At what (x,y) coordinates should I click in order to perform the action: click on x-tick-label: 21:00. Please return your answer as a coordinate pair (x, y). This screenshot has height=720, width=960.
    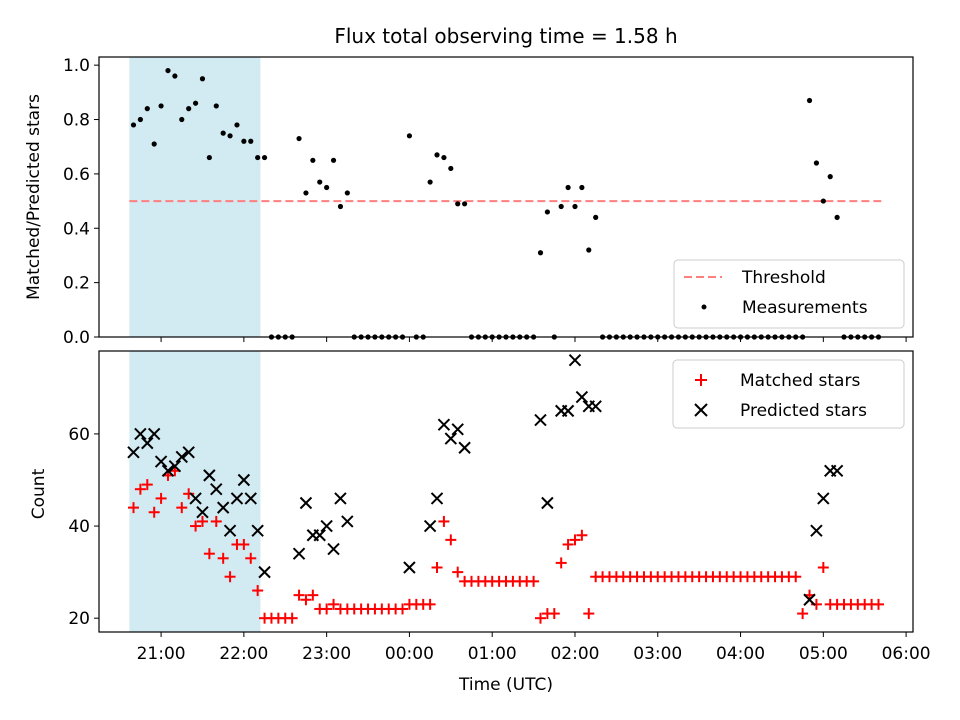
    Looking at the image, I should click on (161, 654).